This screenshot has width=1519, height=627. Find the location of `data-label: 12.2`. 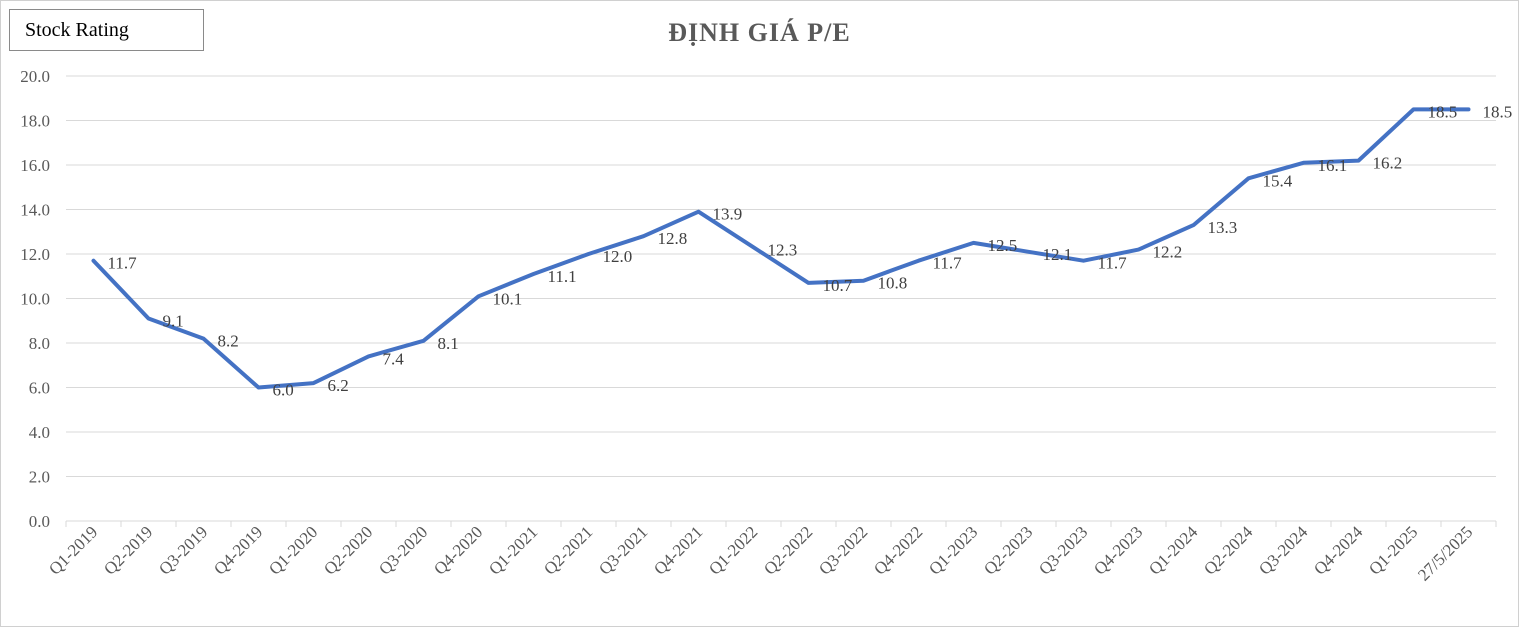

data-label: 12.2 is located at coordinates (1168, 252).